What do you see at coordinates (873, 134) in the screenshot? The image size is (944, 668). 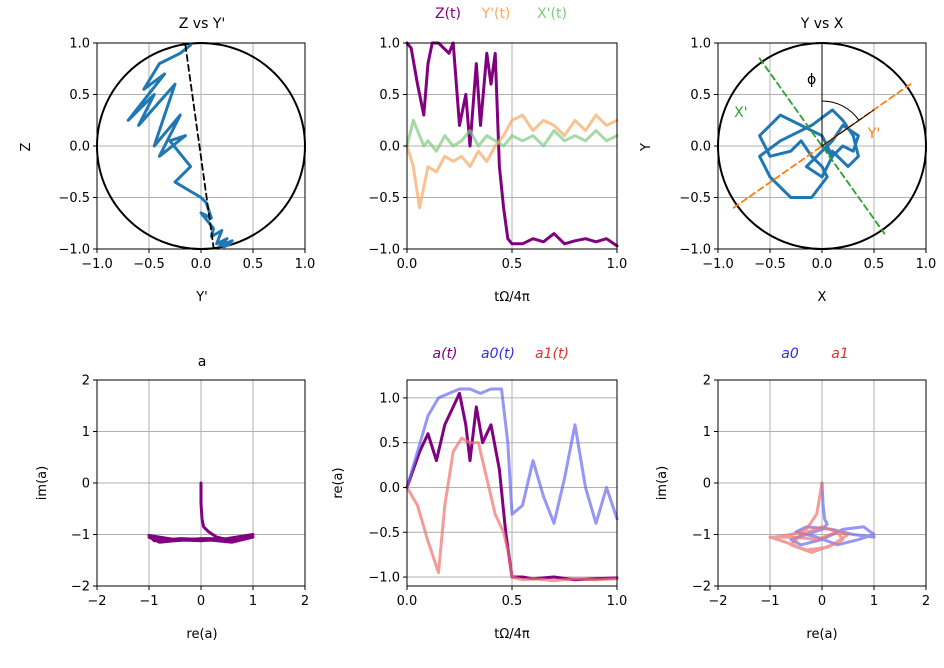 I see `annotation-label: Y'` at bounding box center [873, 134].